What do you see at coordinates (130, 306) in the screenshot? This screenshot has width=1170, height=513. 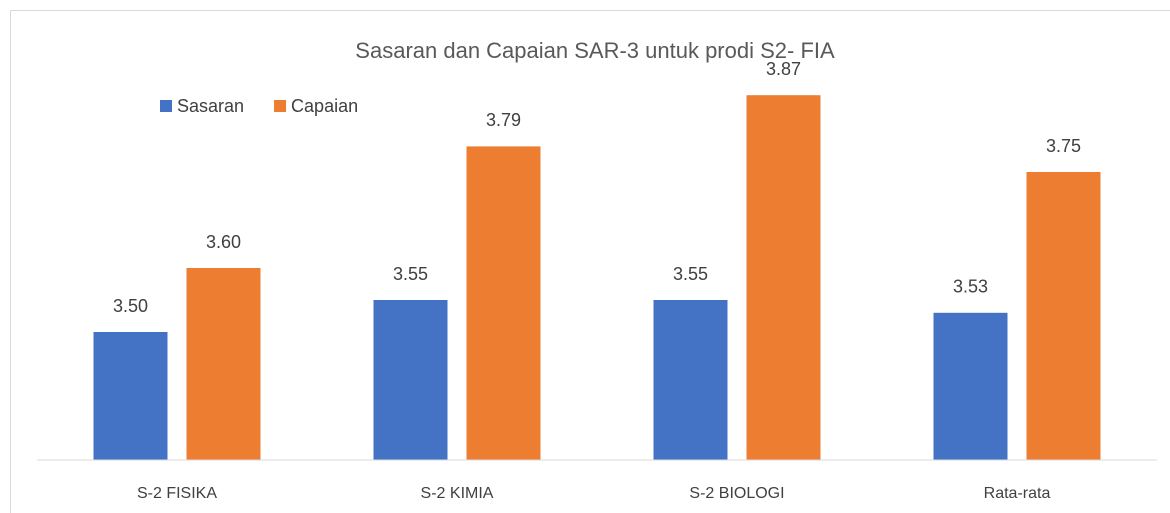 I see `value-label: 3.50` at bounding box center [130, 306].